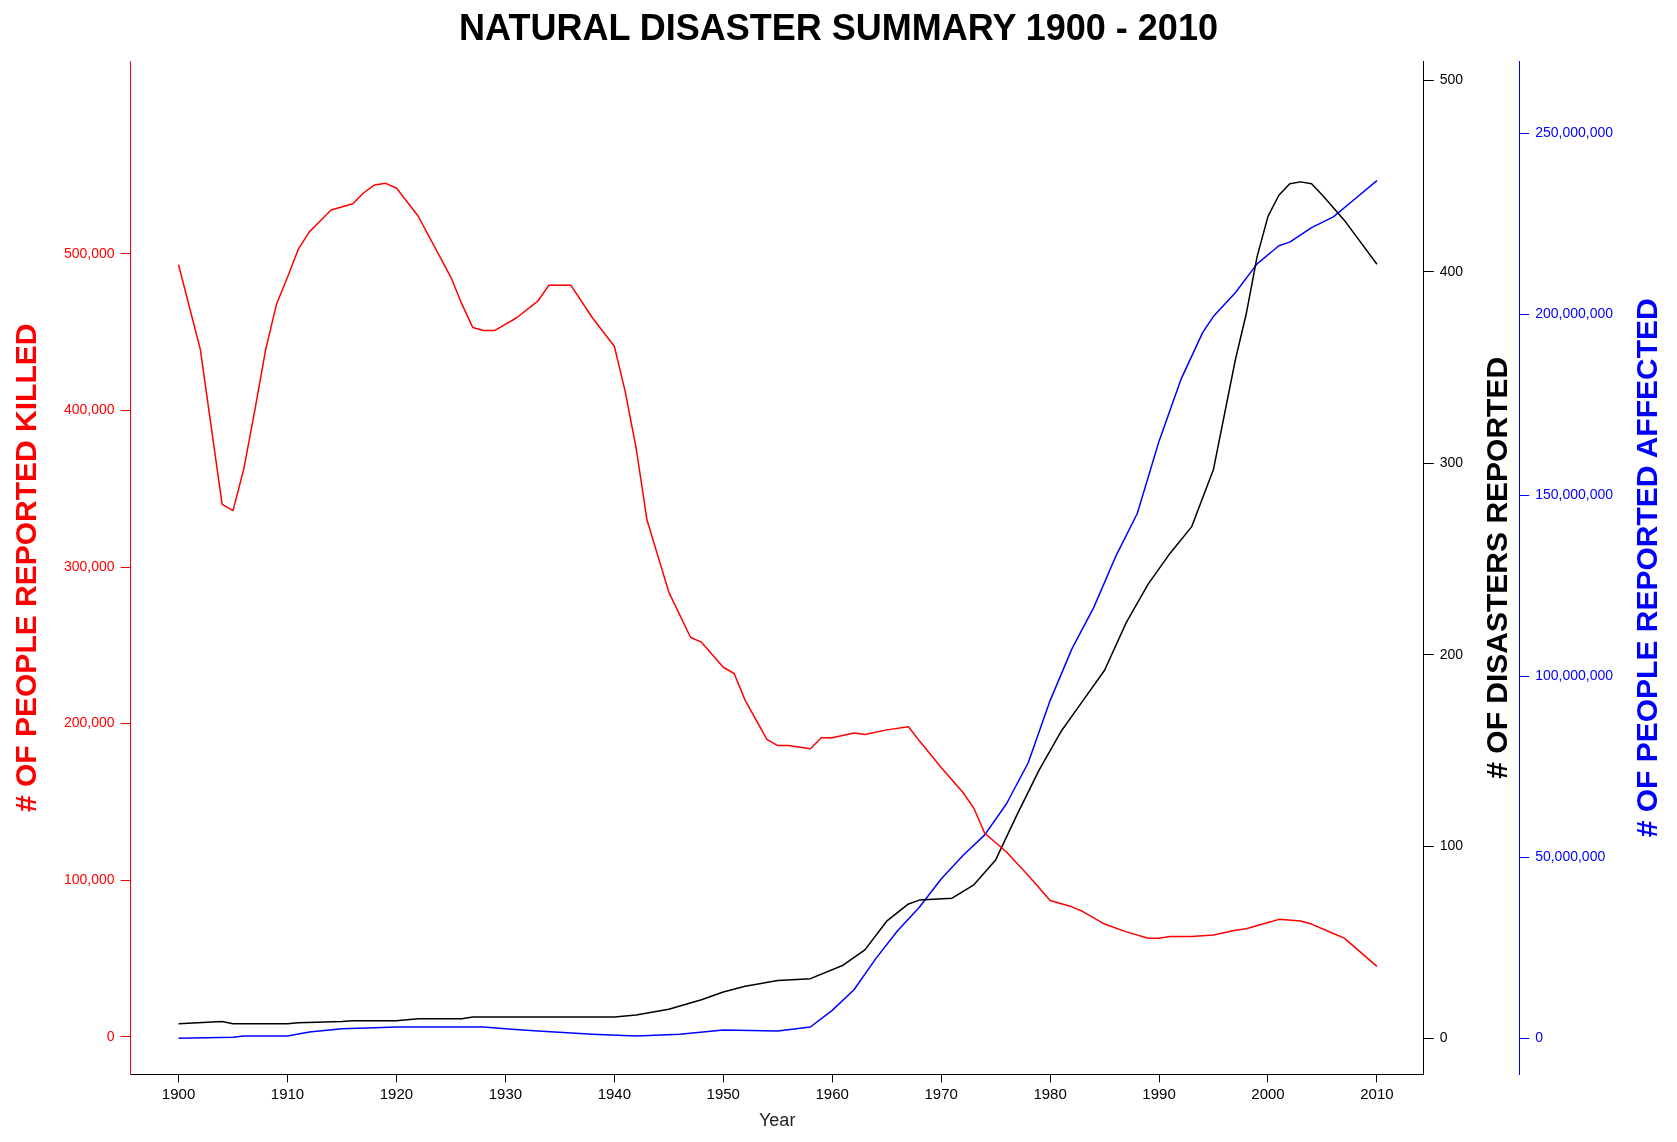 The height and width of the screenshot is (1142, 1677). I want to click on x-axis-title: Year, so click(777, 1120).